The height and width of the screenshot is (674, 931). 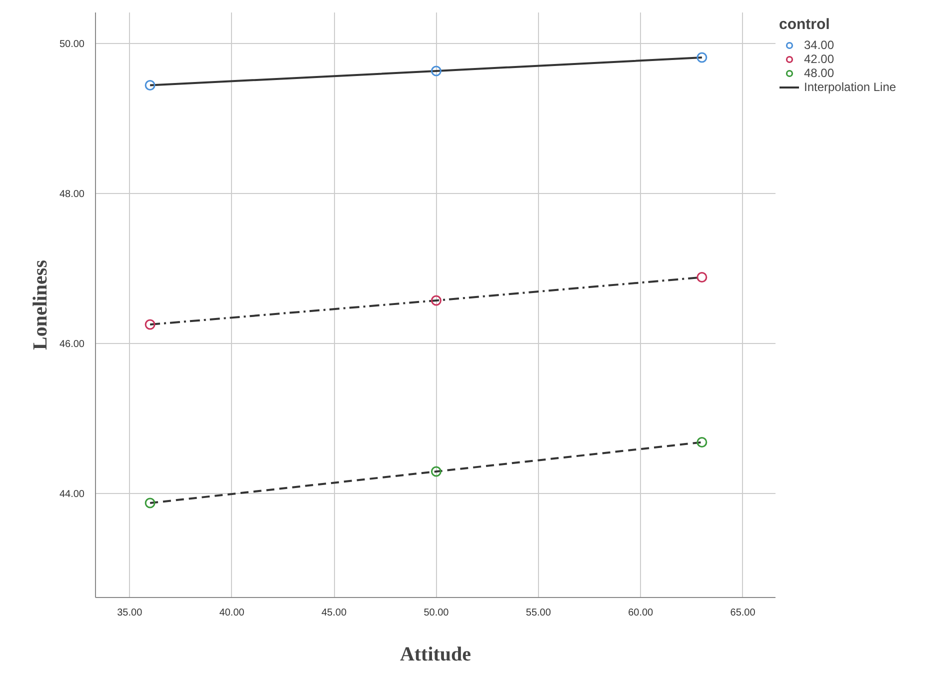 What do you see at coordinates (437, 613) in the screenshot?
I see `x-tick-label: 50.00` at bounding box center [437, 613].